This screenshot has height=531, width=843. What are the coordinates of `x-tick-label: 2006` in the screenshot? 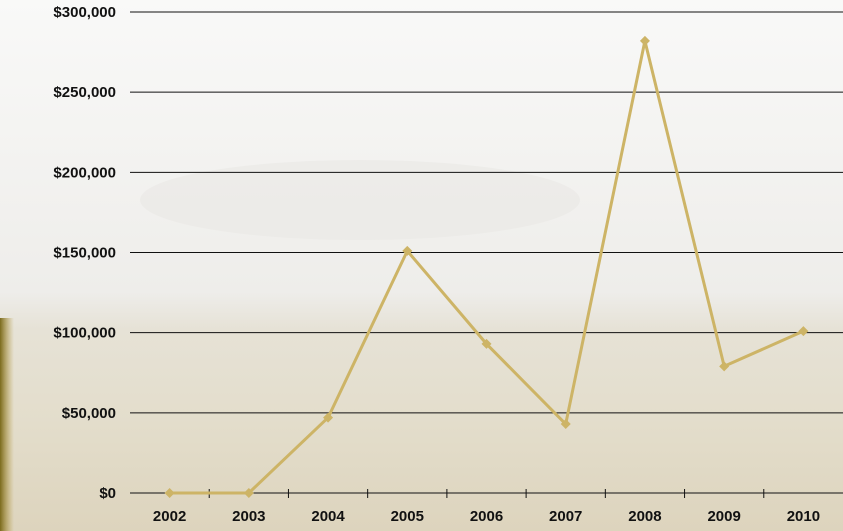 It's located at (486, 516).